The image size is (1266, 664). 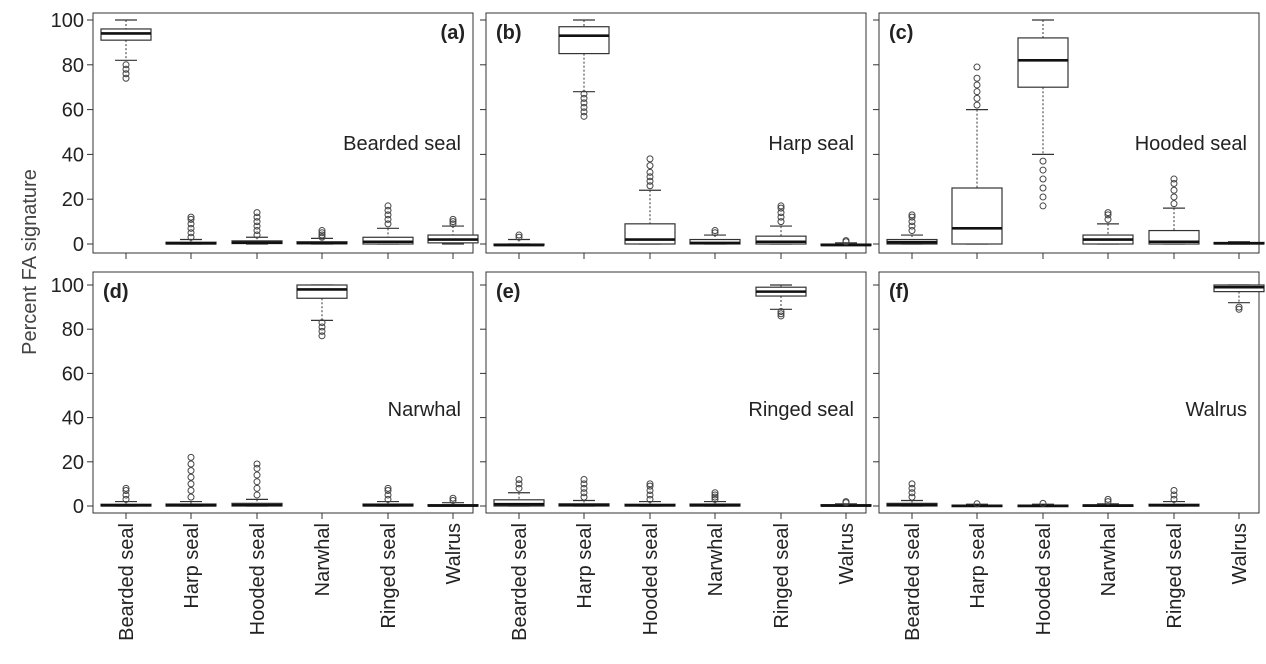 I want to click on x-tick-label: Harp seal, so click(x=192, y=566).